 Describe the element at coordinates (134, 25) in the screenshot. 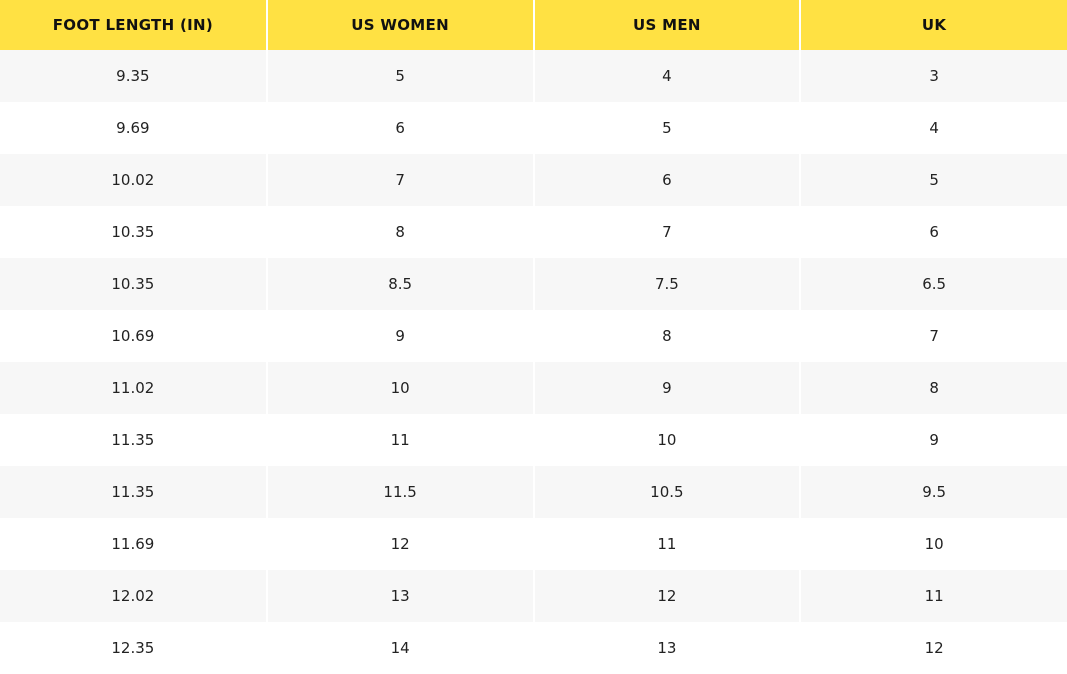

I see `header-cell: FOOT LENGTH (IN)` at that location.